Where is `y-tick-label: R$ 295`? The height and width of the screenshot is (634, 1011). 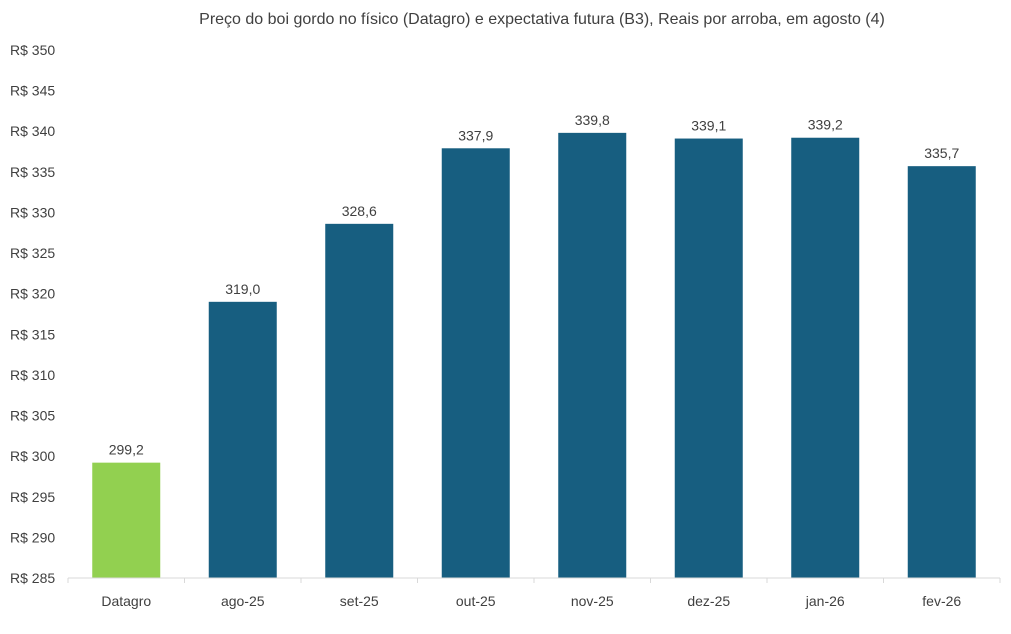 y-tick-label: R$ 295 is located at coordinates (32, 497).